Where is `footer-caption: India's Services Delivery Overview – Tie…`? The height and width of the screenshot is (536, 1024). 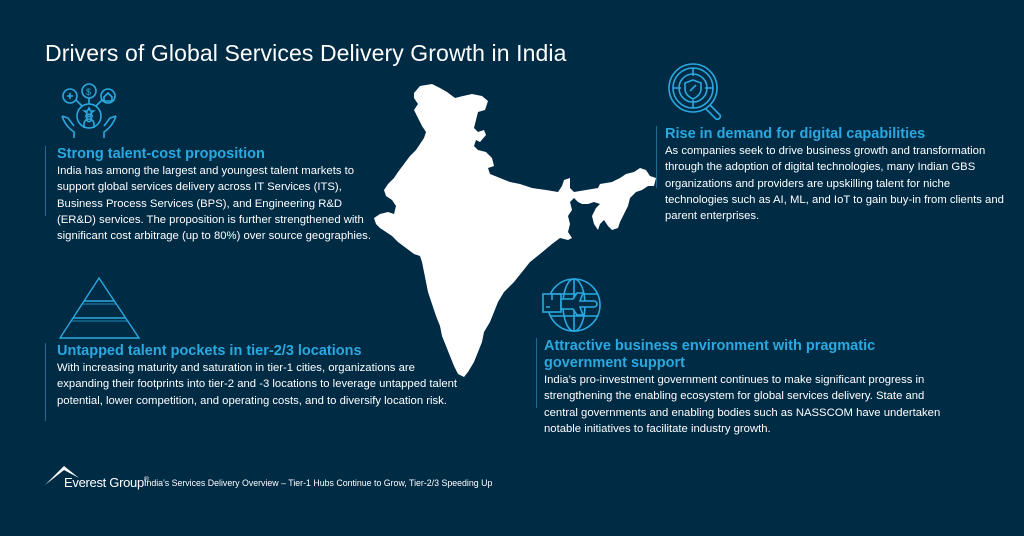 footer-caption: India's Services Delivery Overview – Tie… is located at coordinates (318, 483).